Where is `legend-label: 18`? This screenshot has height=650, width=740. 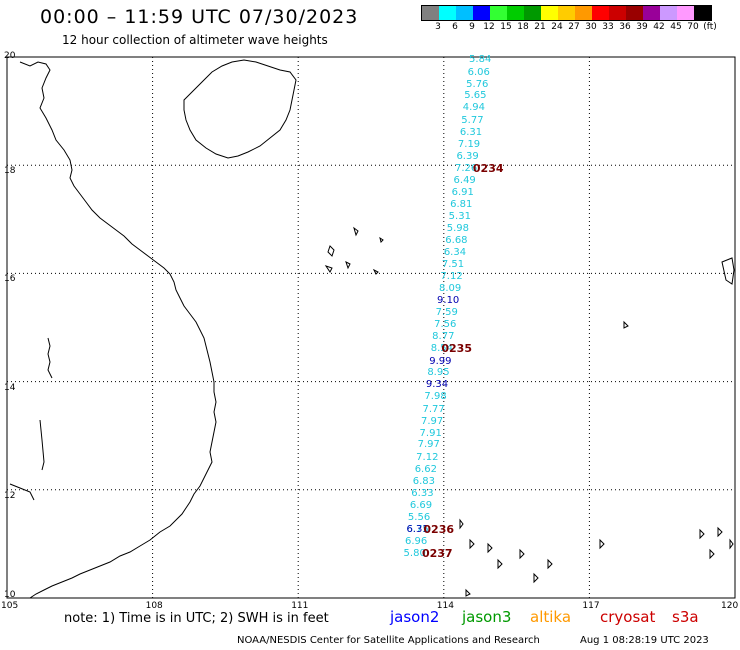 legend-label: 18 is located at coordinates (523, 27).